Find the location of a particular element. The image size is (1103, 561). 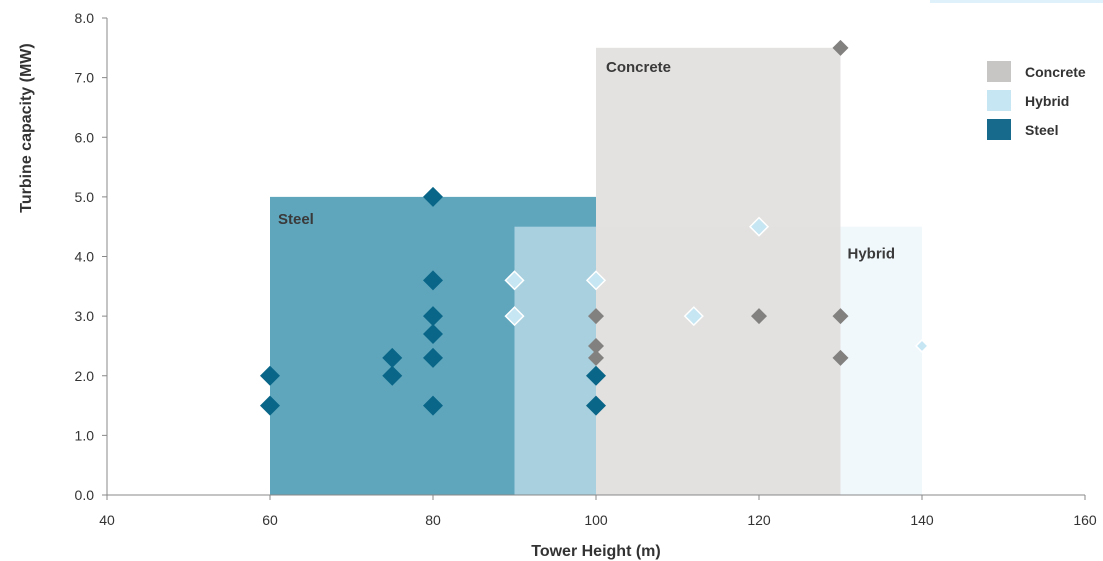

y-tick-label: 4.0 is located at coordinates (85, 257).